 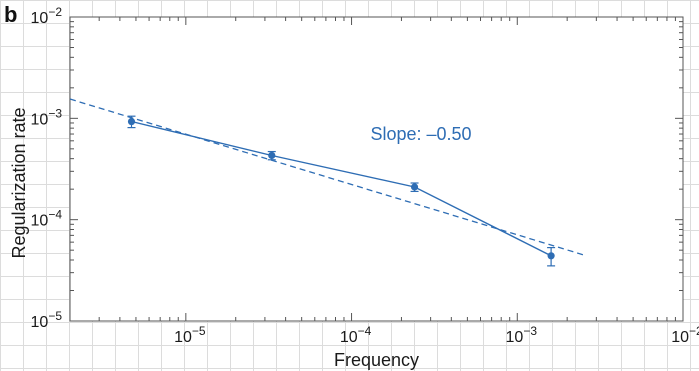 What do you see at coordinates (685, 335) in the screenshot?
I see `x-tick-label: 10⁻²` at bounding box center [685, 335].